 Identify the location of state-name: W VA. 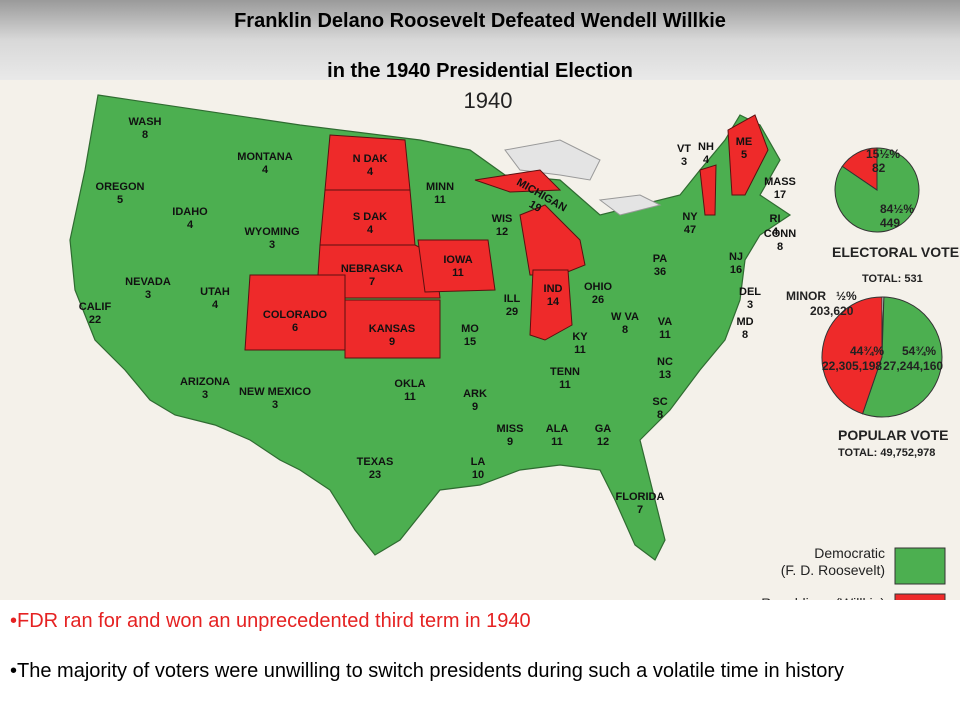
(625, 317).